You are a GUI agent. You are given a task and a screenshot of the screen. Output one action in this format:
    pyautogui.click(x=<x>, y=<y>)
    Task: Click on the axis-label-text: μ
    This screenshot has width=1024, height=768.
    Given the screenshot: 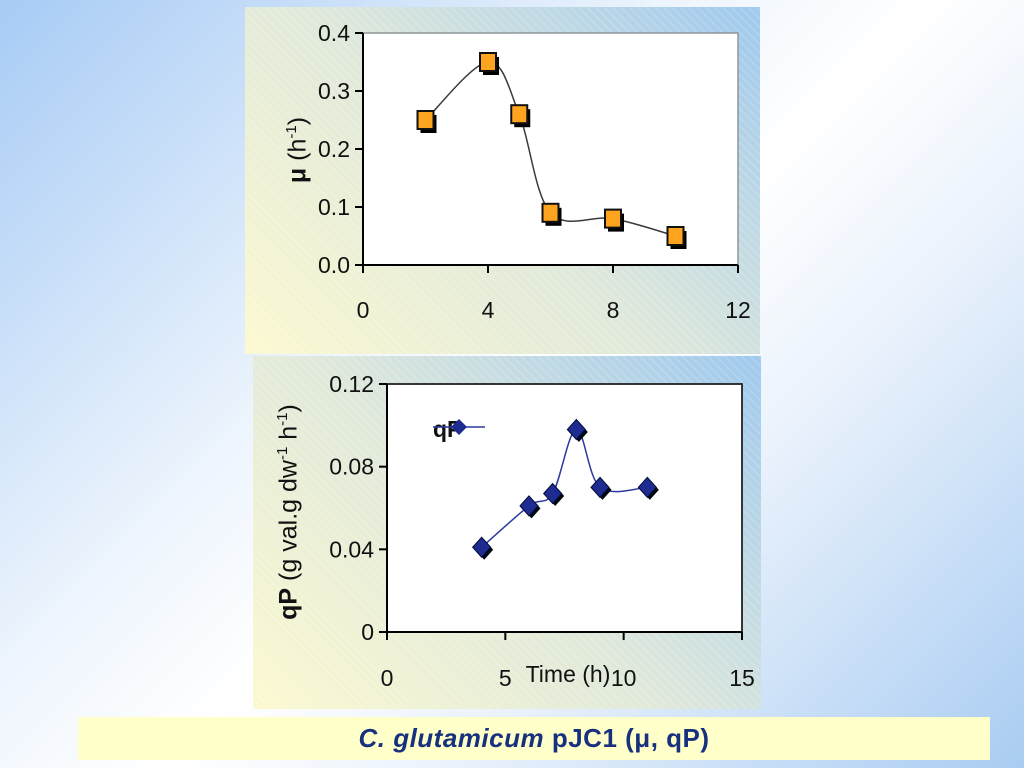 What is the action you would take?
    pyautogui.click(x=297, y=175)
    